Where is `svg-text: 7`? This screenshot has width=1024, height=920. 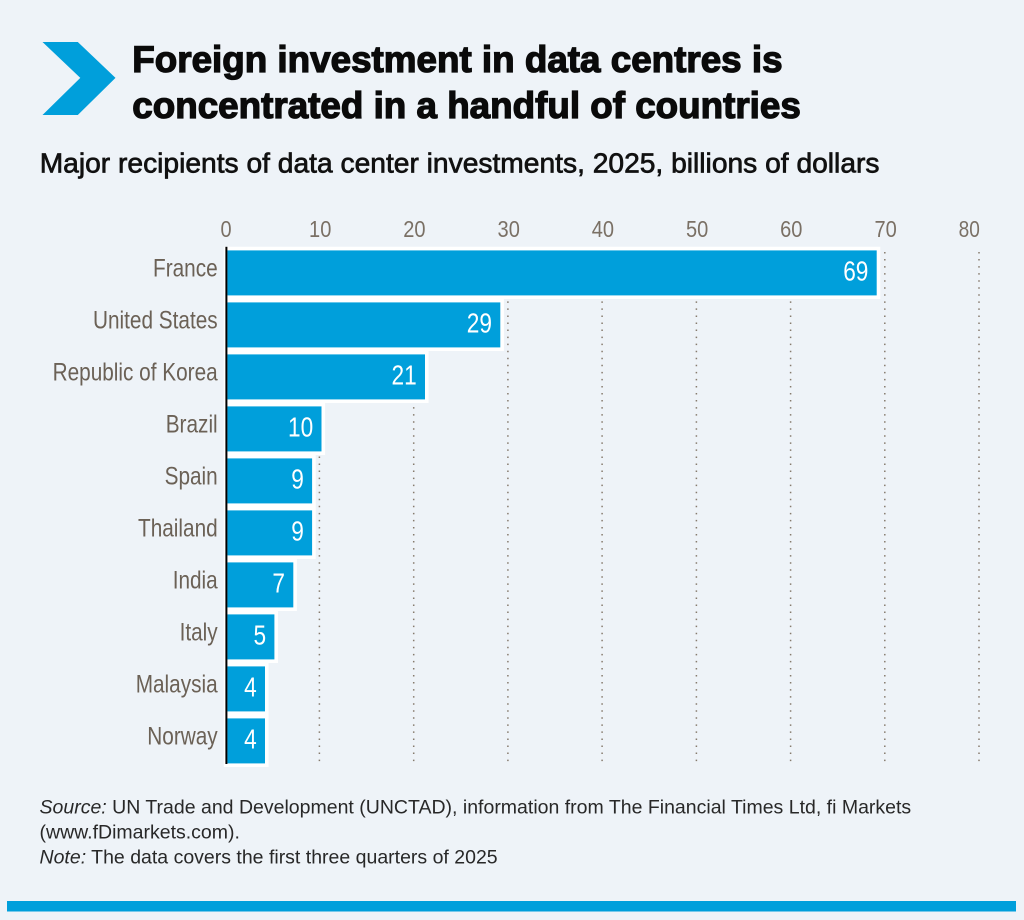 svg-text: 7 is located at coordinates (278, 583).